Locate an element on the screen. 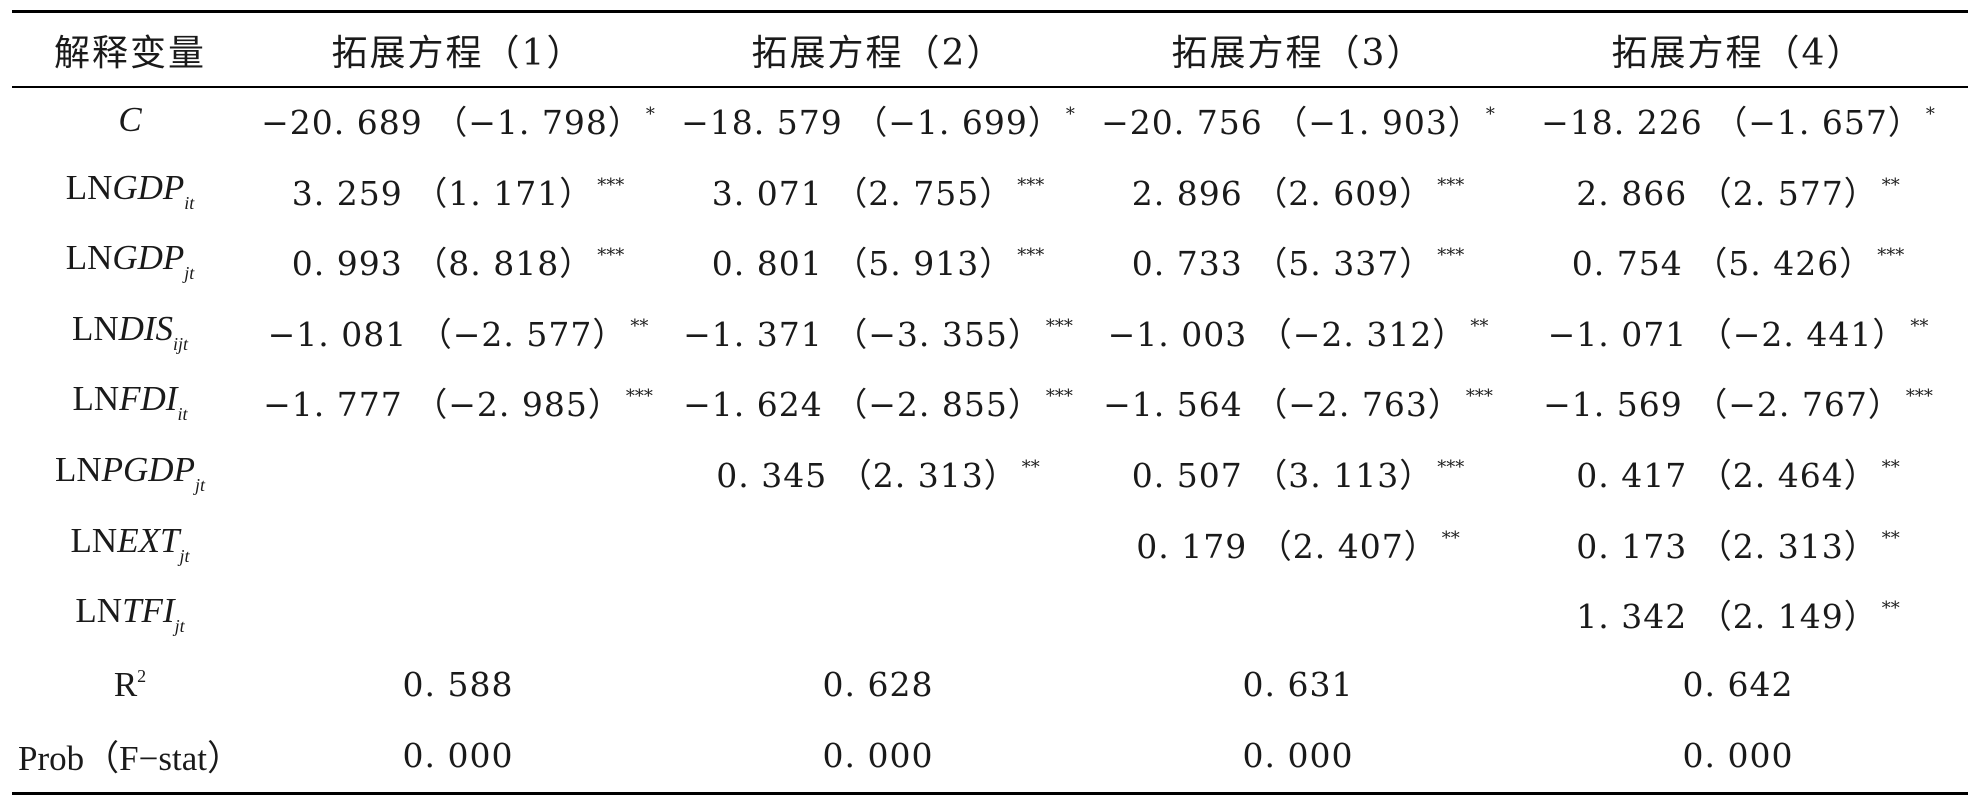 The width and height of the screenshot is (1976, 804). coefficient-cell: −20. 756 （−1. 903） * is located at coordinates (1298, 120).